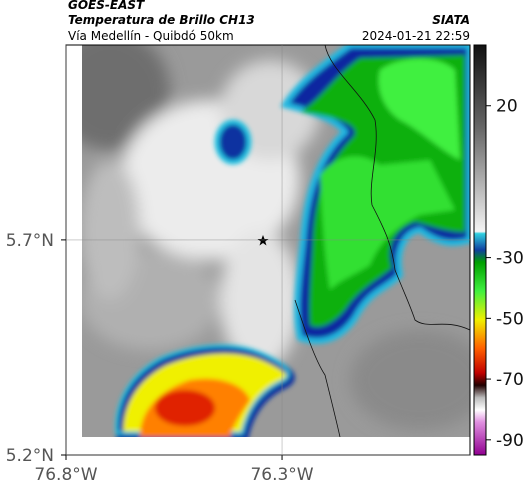 The width and height of the screenshot is (526, 491). Describe the element at coordinates (65, 475) in the screenshot. I see `x-tick-label: 76.8°W` at that location.